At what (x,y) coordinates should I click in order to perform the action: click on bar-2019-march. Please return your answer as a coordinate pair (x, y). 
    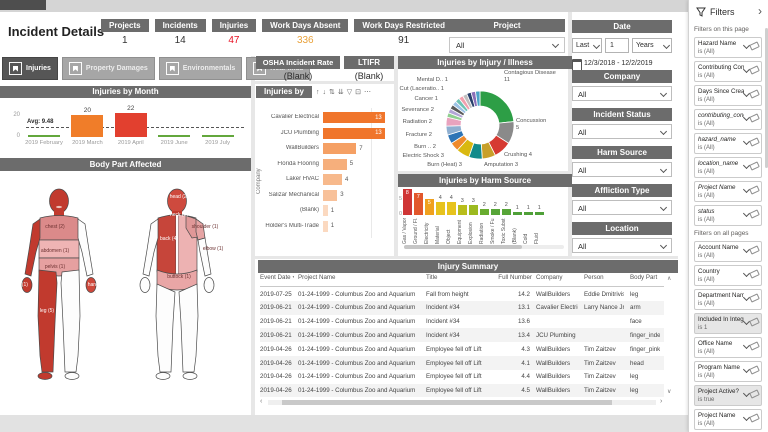
    Looking at the image, I should click on (87, 126).